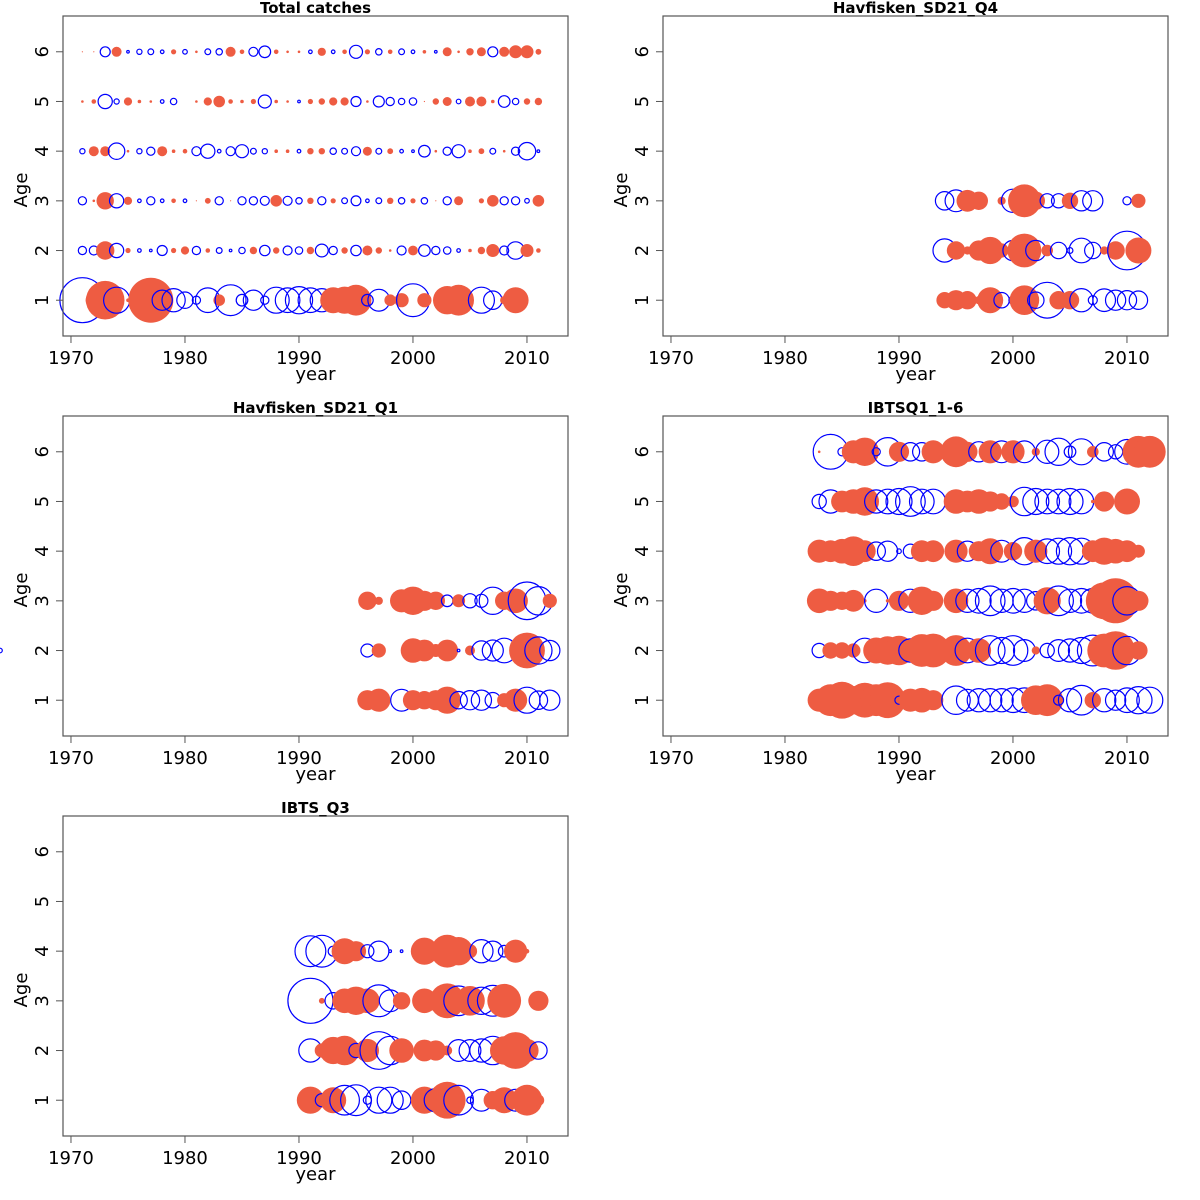 The height and width of the screenshot is (1200, 1200). What do you see at coordinates (413, 758) in the screenshot?
I see `x-tick-label: 2000` at bounding box center [413, 758].